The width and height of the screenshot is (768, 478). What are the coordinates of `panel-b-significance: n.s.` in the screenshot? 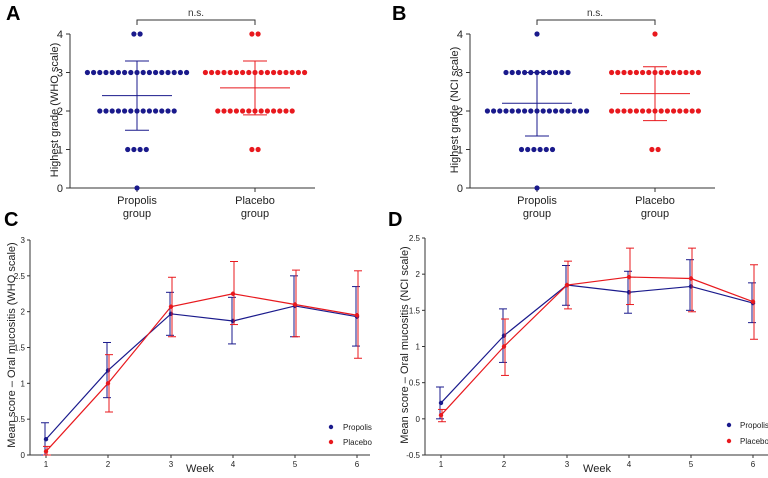 It's located at (595, 13).